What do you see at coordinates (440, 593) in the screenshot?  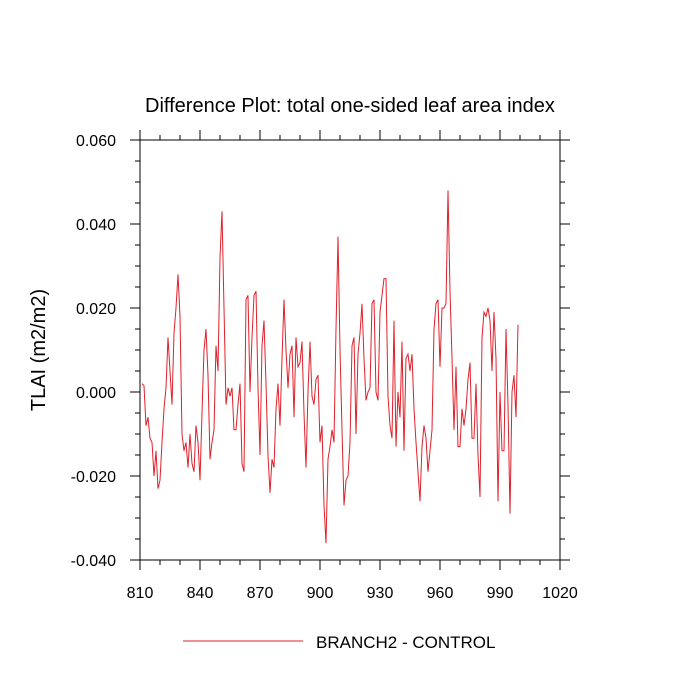 I see `x-tick-label: 960` at bounding box center [440, 593].